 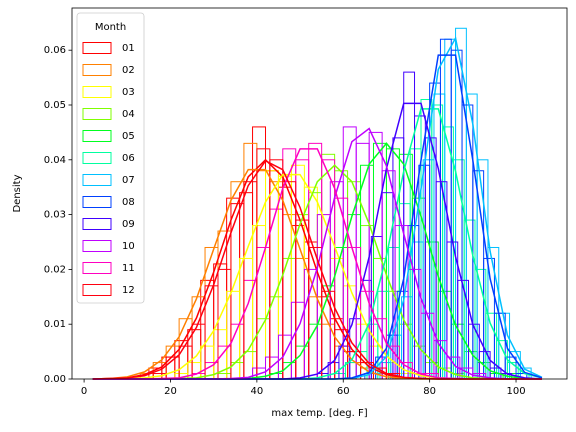 I want to click on legend-label: 08, so click(x=128, y=202).